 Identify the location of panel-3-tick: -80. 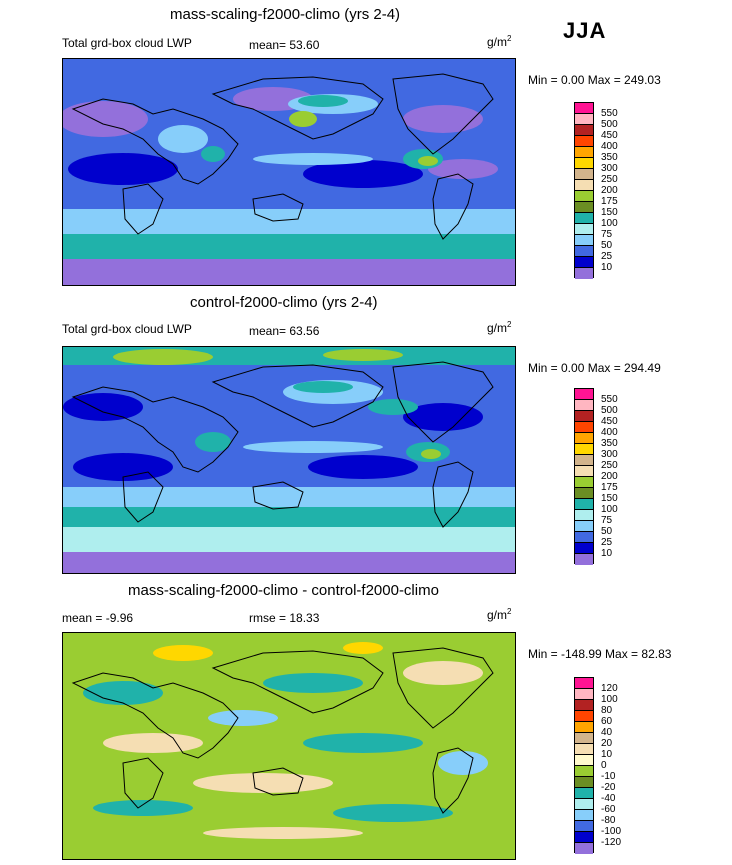
(608, 820).